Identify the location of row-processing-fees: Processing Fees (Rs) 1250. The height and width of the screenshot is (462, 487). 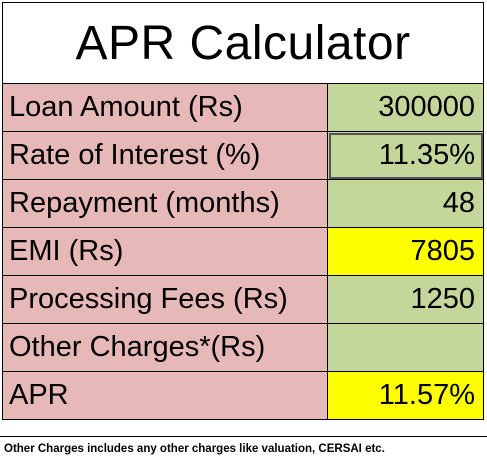
(243, 300).